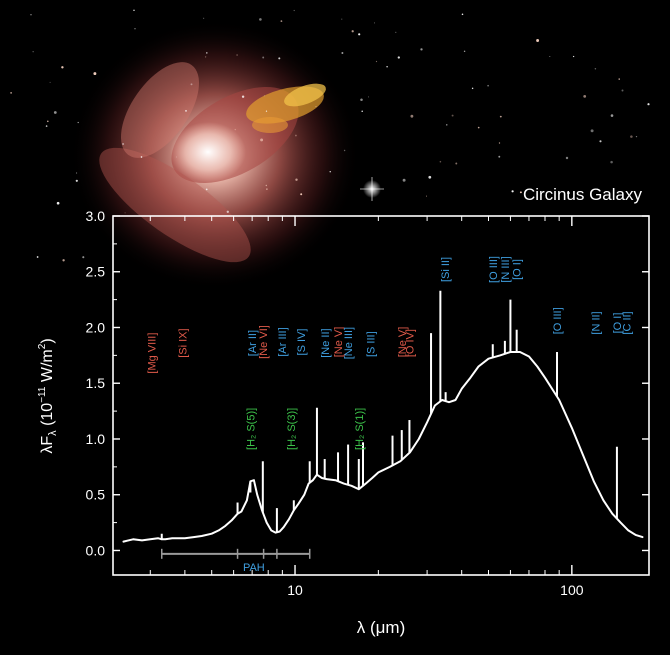 Image resolution: width=670 pixels, height=655 pixels. What do you see at coordinates (506, 269) in the screenshot?
I see `emission-line-label: [N III]` at bounding box center [506, 269].